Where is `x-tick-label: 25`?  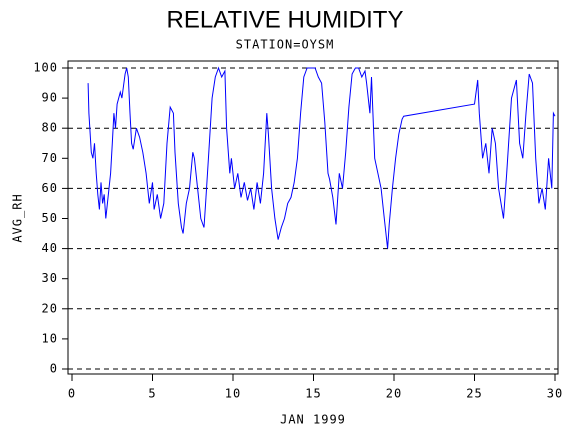
x-tick-label: 25 is located at coordinates (474, 394).